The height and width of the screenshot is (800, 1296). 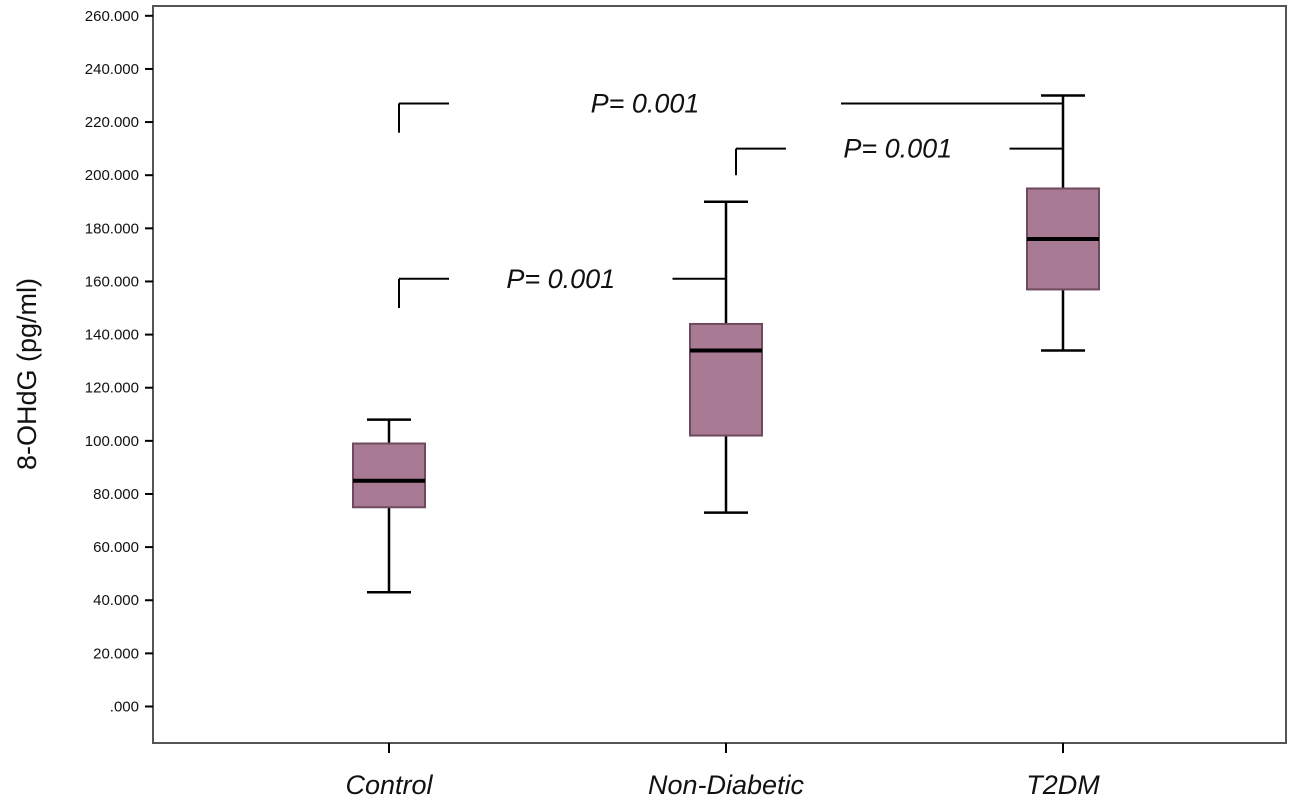 What do you see at coordinates (124, 707) in the screenshot?
I see `y-tick-label: .000` at bounding box center [124, 707].